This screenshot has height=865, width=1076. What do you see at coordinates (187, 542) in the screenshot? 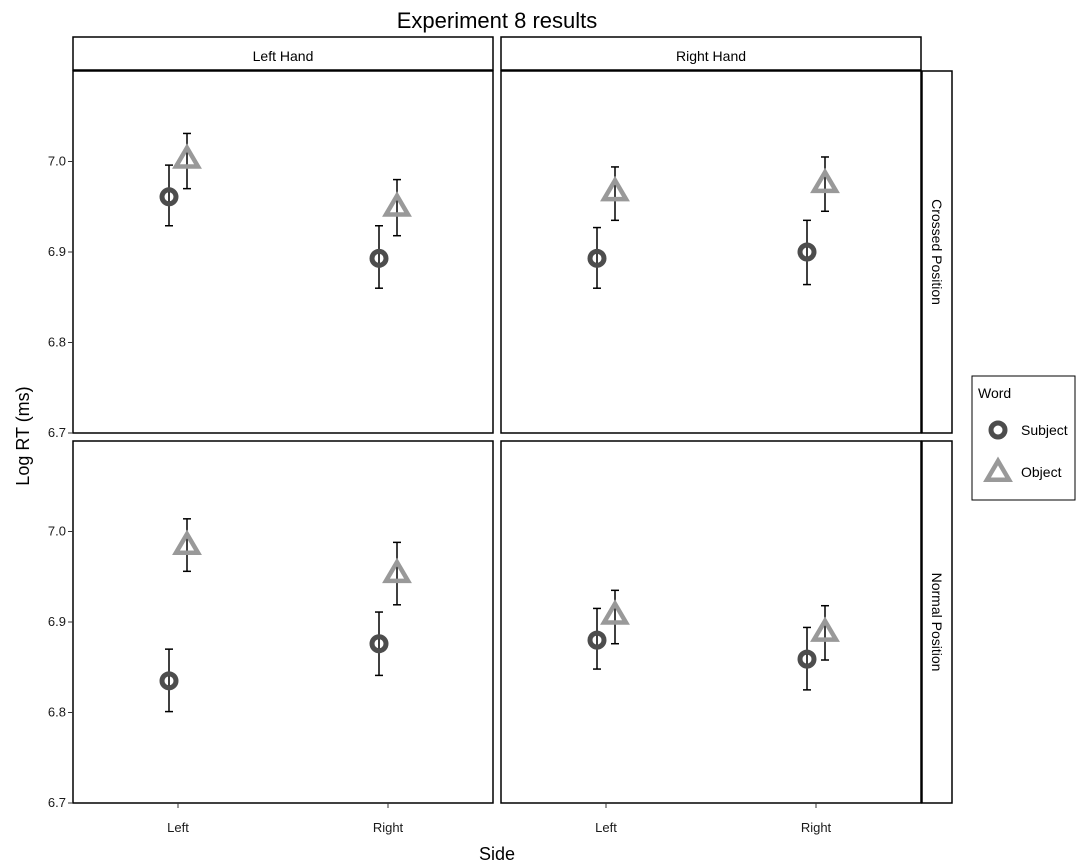
I see `point-normal-position-left-hand-object-left` at bounding box center [187, 542].